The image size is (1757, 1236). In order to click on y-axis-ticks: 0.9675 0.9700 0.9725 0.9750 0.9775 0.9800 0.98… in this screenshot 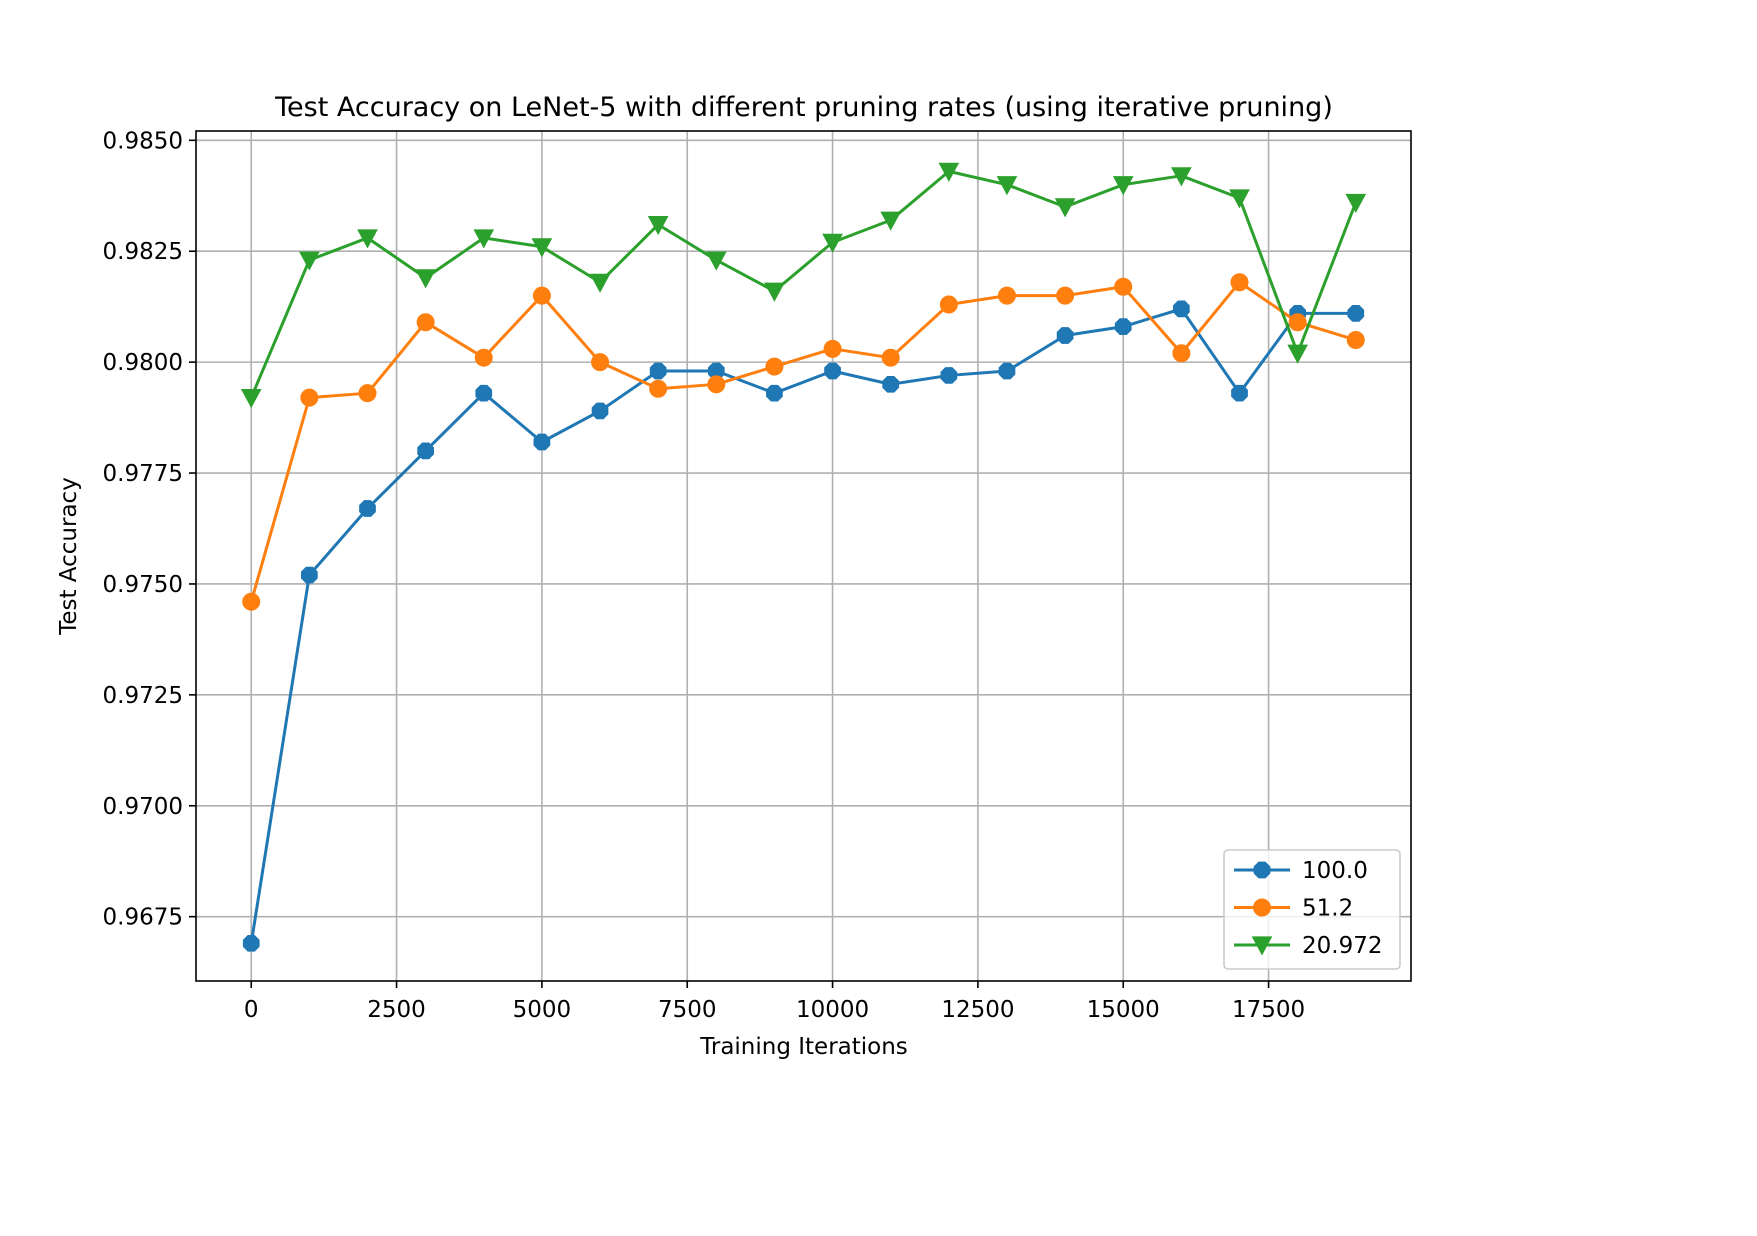, I will do `click(149, 529)`.